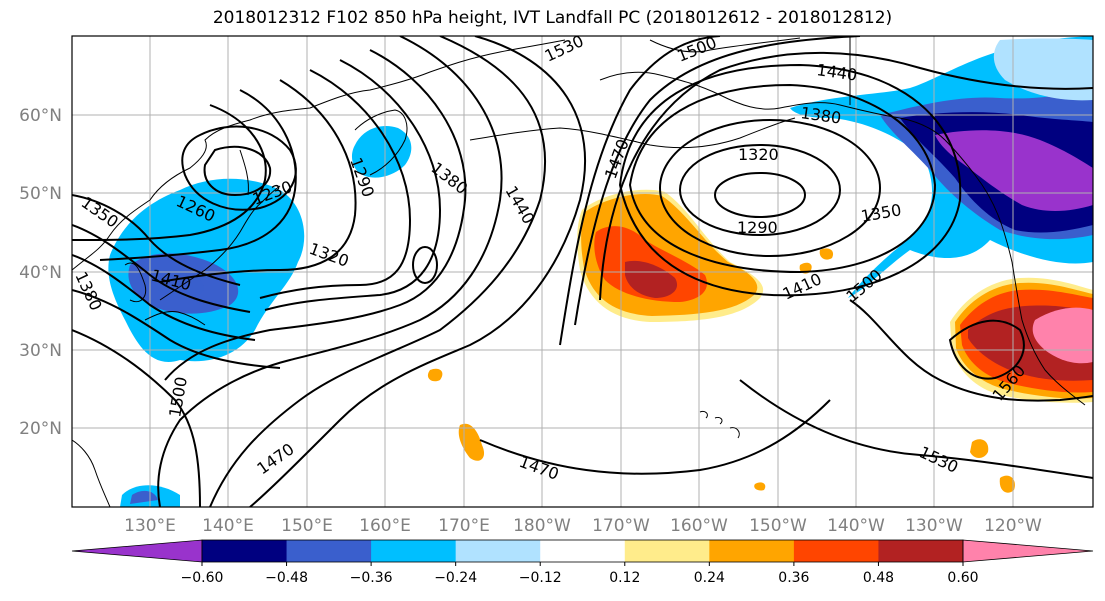 The width and height of the screenshot is (1105, 601). What do you see at coordinates (150, 526) in the screenshot?
I see `lon-tick-label: 130°E` at bounding box center [150, 526].